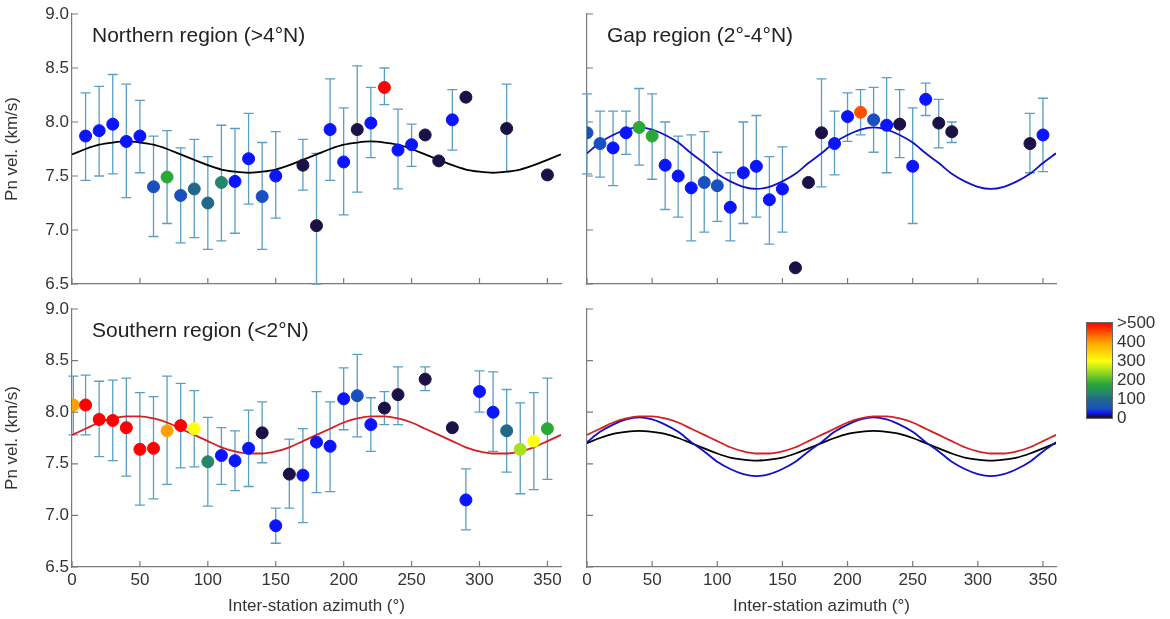  Describe the element at coordinates (652, 579) in the screenshot. I see `x-tick-label: 50` at that location.